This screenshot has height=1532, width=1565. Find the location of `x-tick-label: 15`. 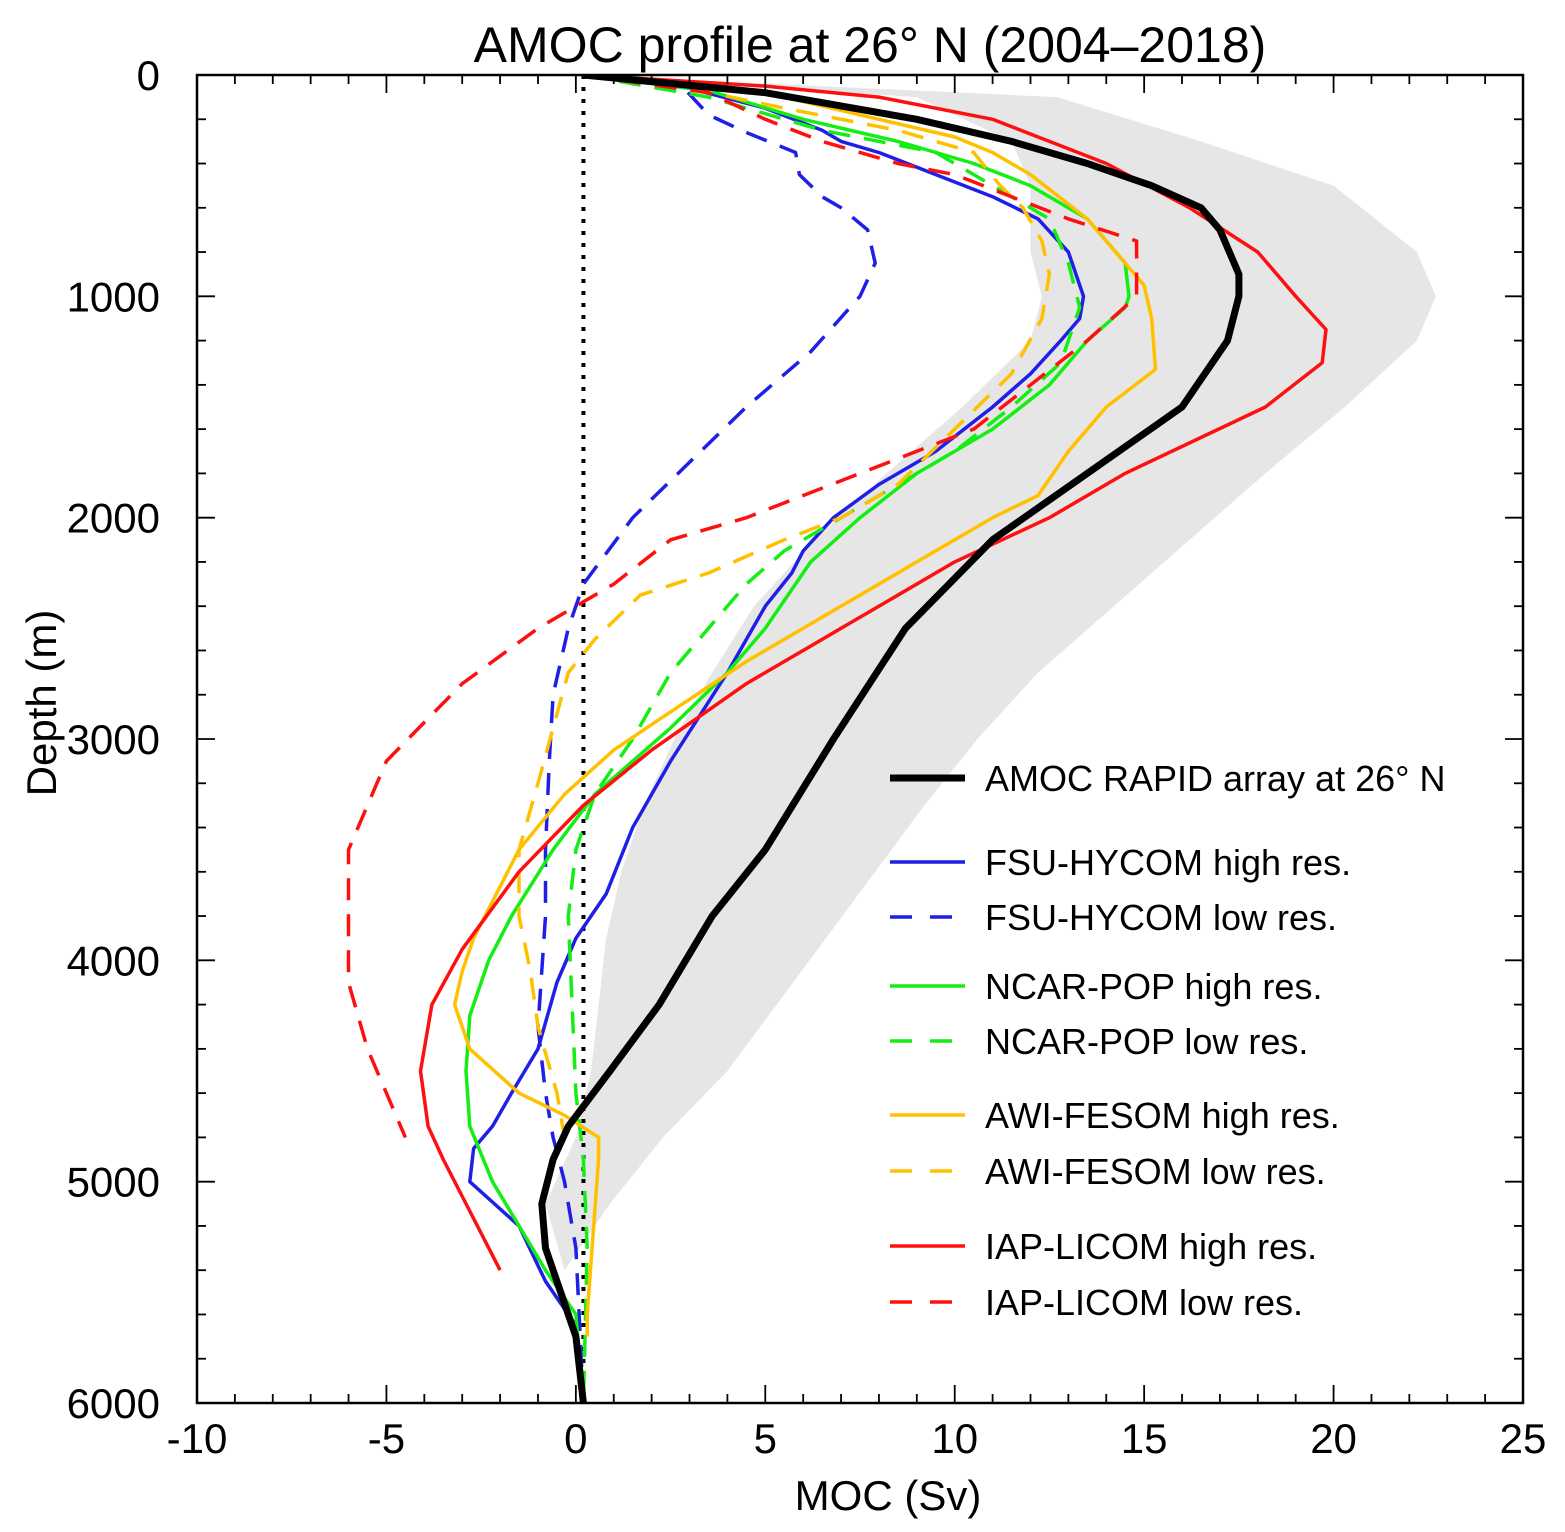

x-tick-label: 15 is located at coordinates (1144, 1438).